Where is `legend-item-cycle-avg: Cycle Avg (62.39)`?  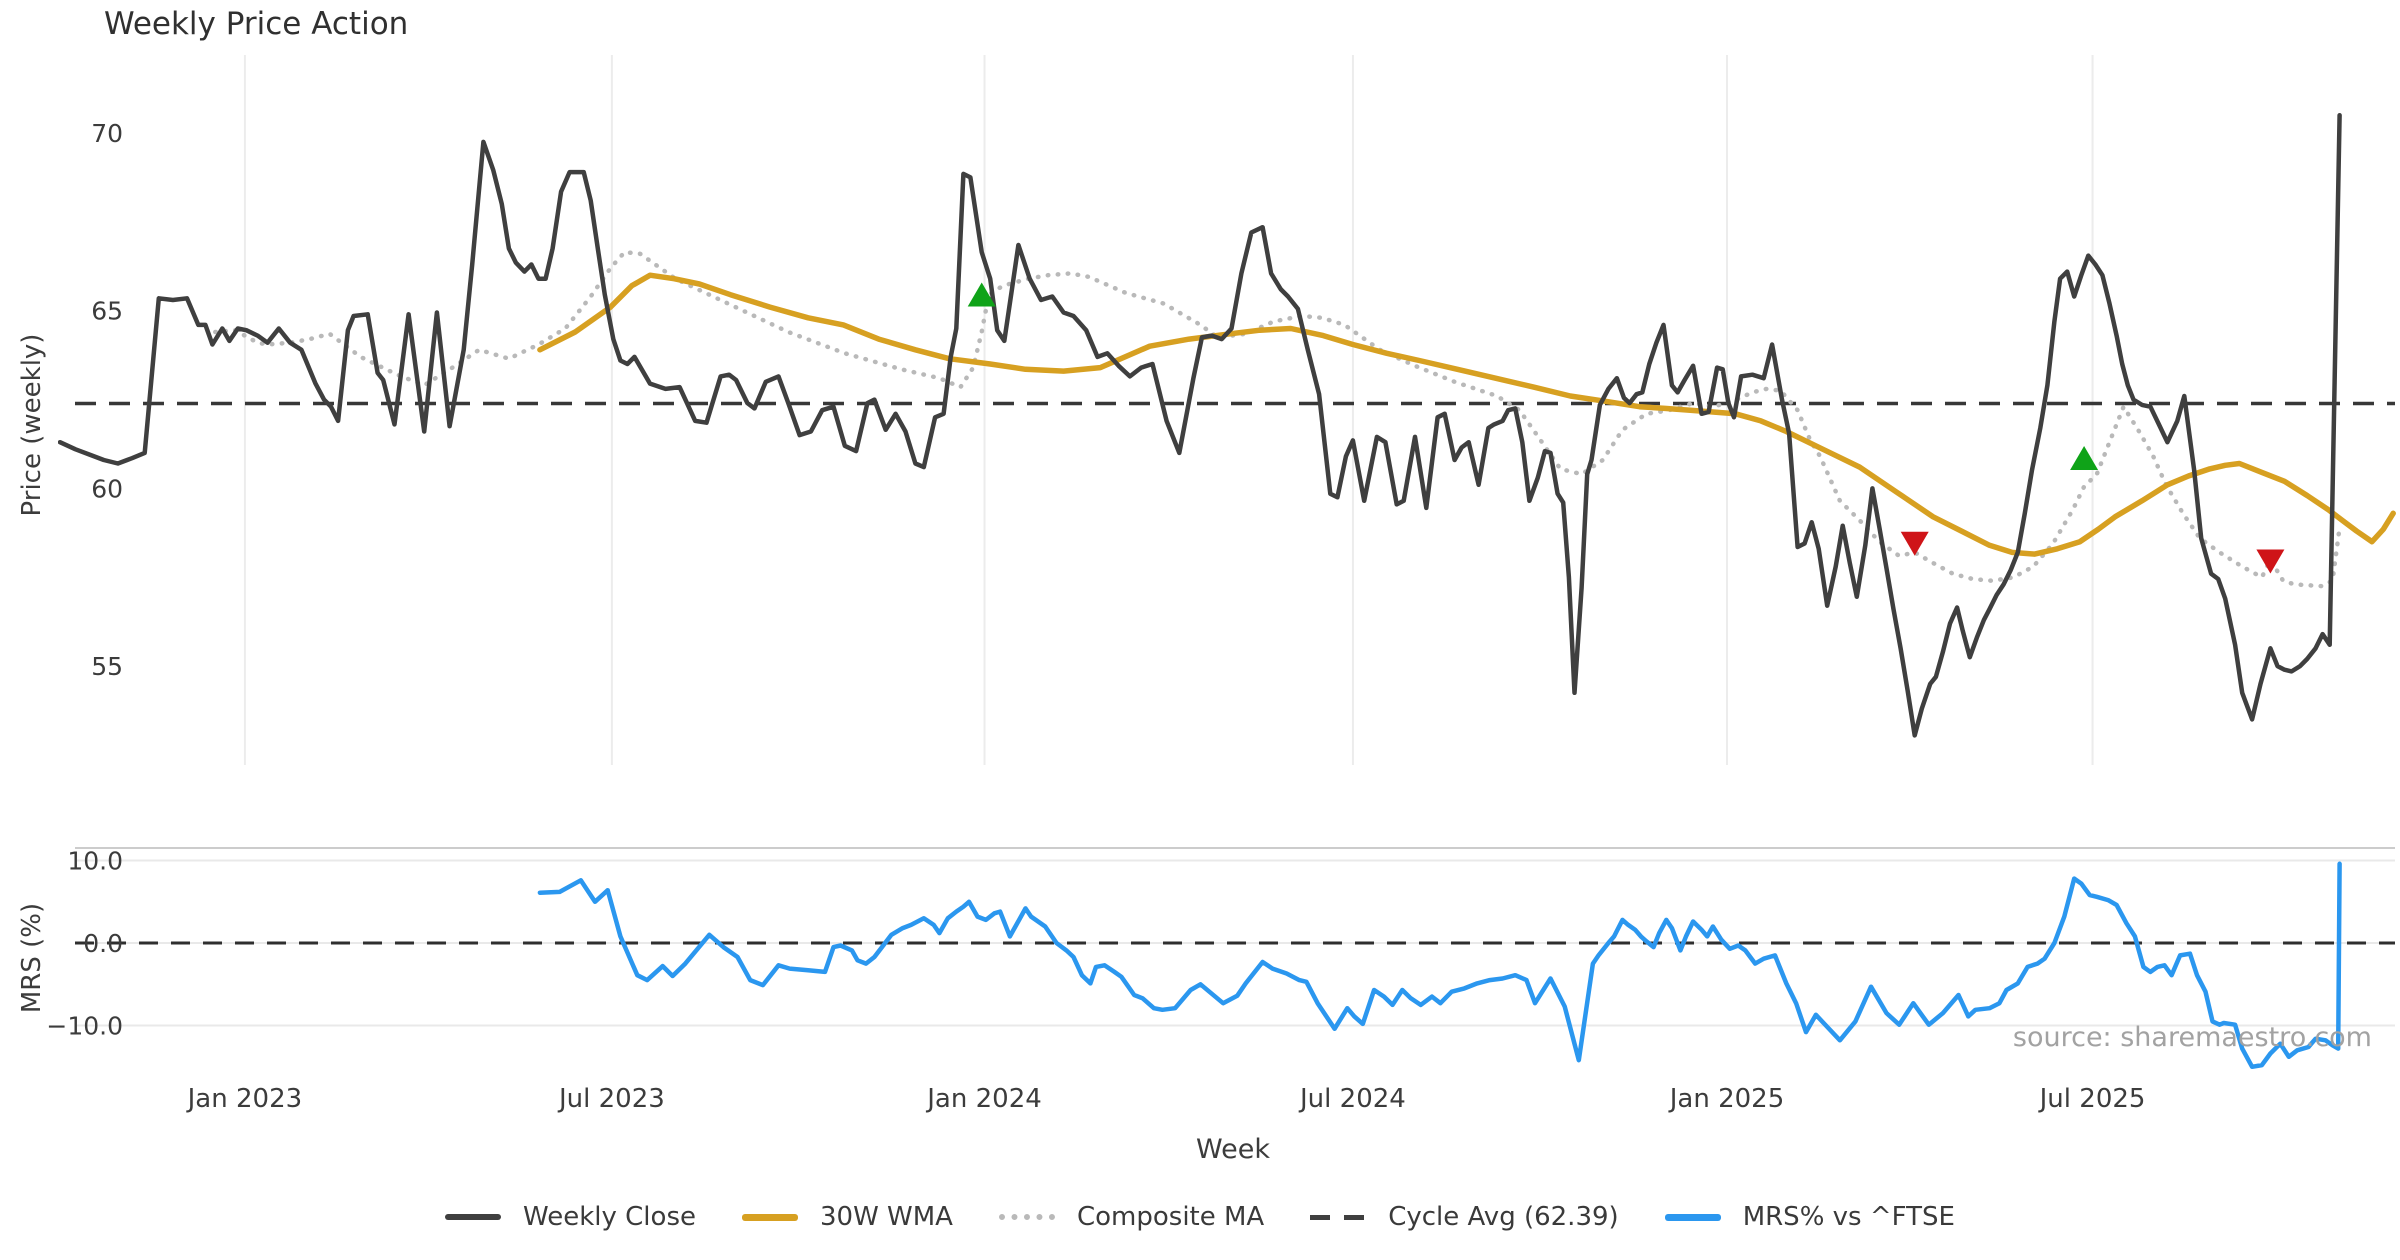 legend-item-cycle-avg: Cycle Avg (62.39) is located at coordinates (1464, 1217).